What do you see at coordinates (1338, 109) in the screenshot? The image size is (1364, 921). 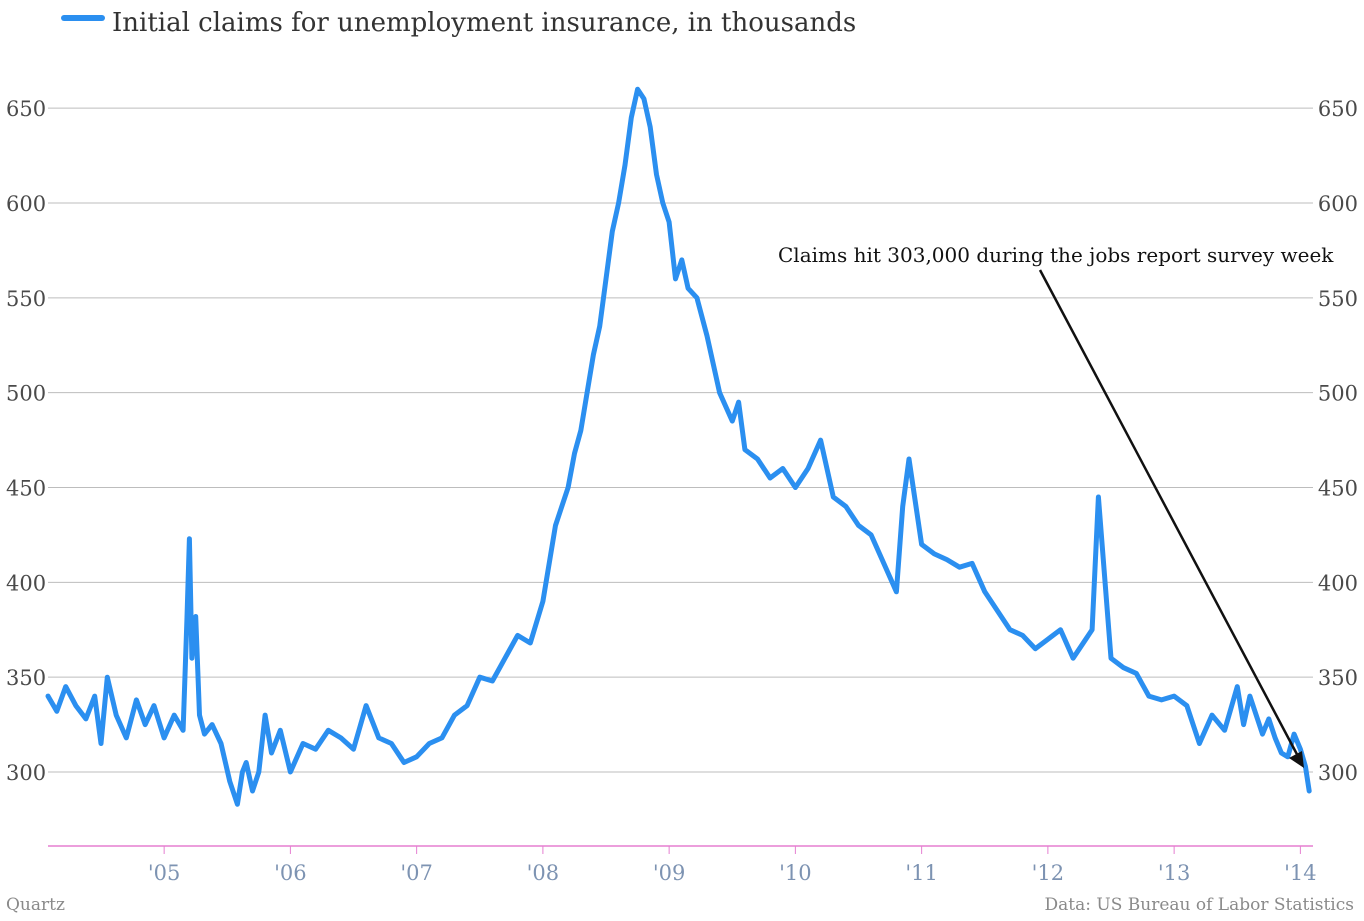 I see `y-tick-right-650: 650` at bounding box center [1338, 109].